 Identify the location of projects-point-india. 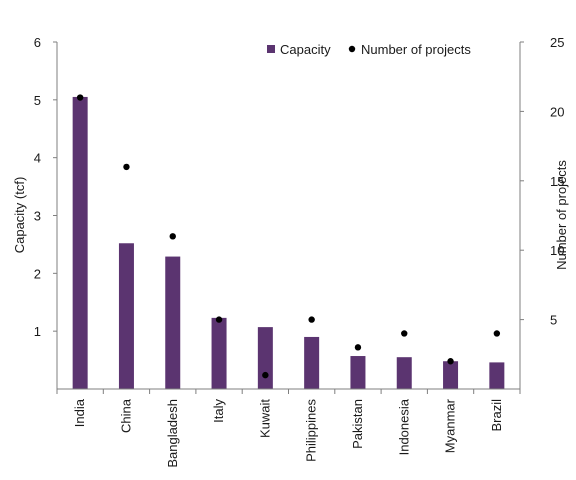
(80, 97).